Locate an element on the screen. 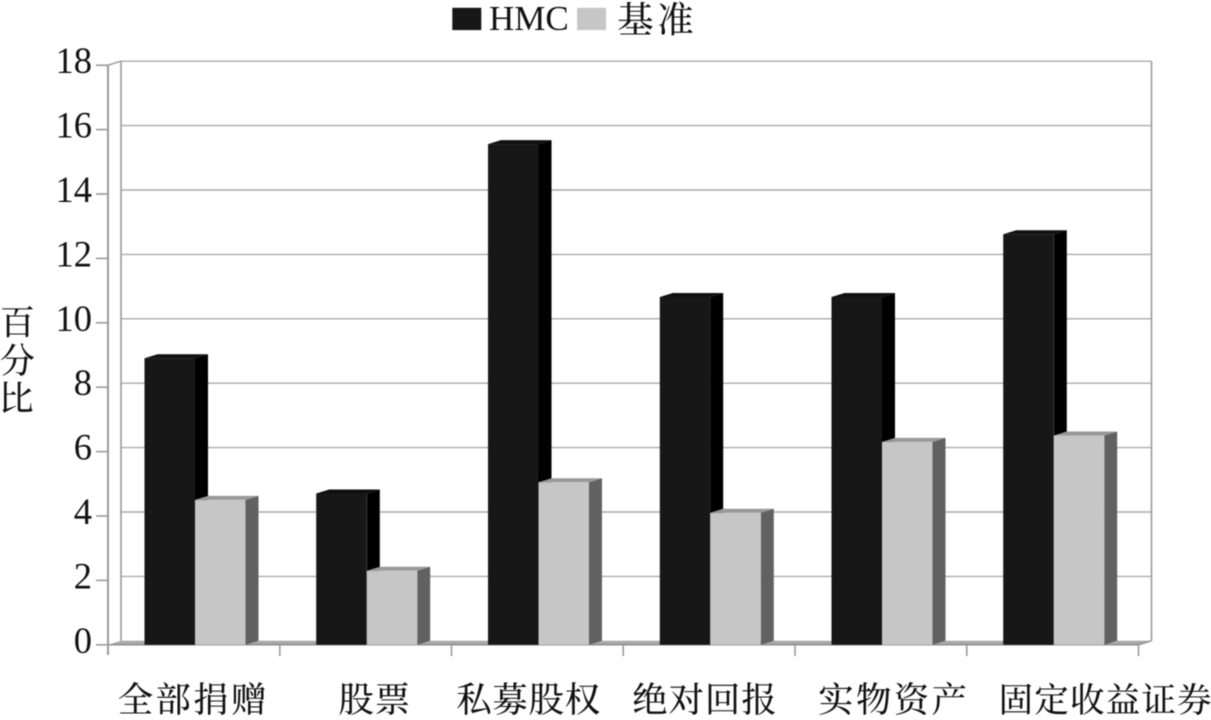  svg-text: 12 is located at coordinates (74, 253).